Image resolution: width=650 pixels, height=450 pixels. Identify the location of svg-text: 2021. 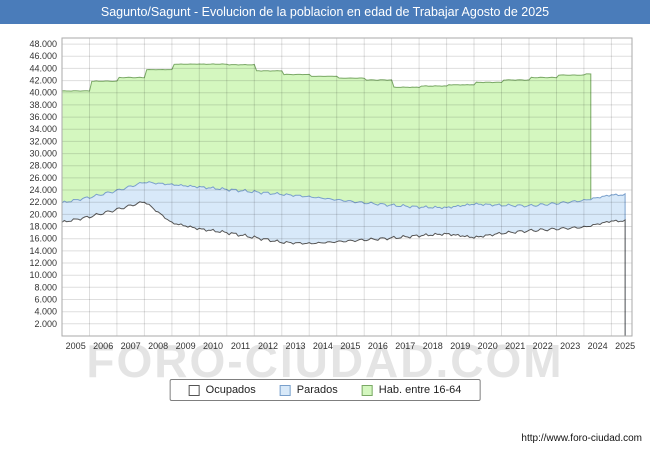
(515, 346).